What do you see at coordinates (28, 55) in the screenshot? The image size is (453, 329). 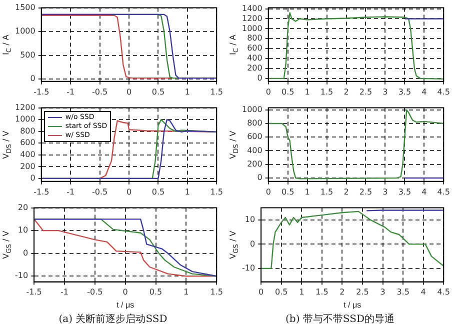 I see `y-tick-label: 500` at bounding box center [28, 55].